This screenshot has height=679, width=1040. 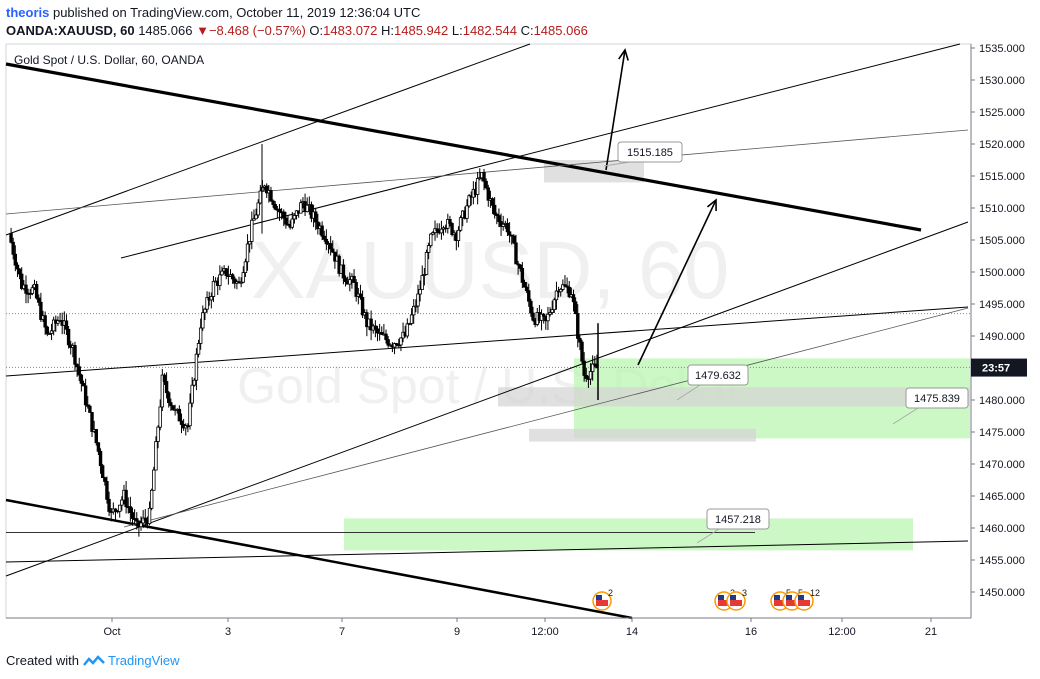 I want to click on x-axis: Oct 3 7 9 12:00 14 16 12:00 21, so click(x=488, y=627).